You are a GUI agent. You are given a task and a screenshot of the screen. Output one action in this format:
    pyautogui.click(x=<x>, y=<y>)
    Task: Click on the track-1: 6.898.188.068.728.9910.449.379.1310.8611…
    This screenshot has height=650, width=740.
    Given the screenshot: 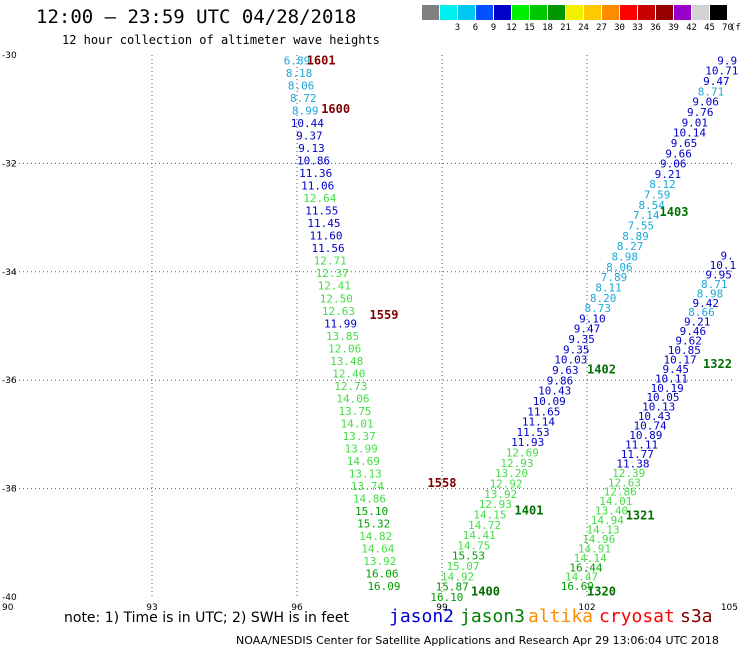 What is the action you would take?
    pyautogui.click(x=342, y=323)
    